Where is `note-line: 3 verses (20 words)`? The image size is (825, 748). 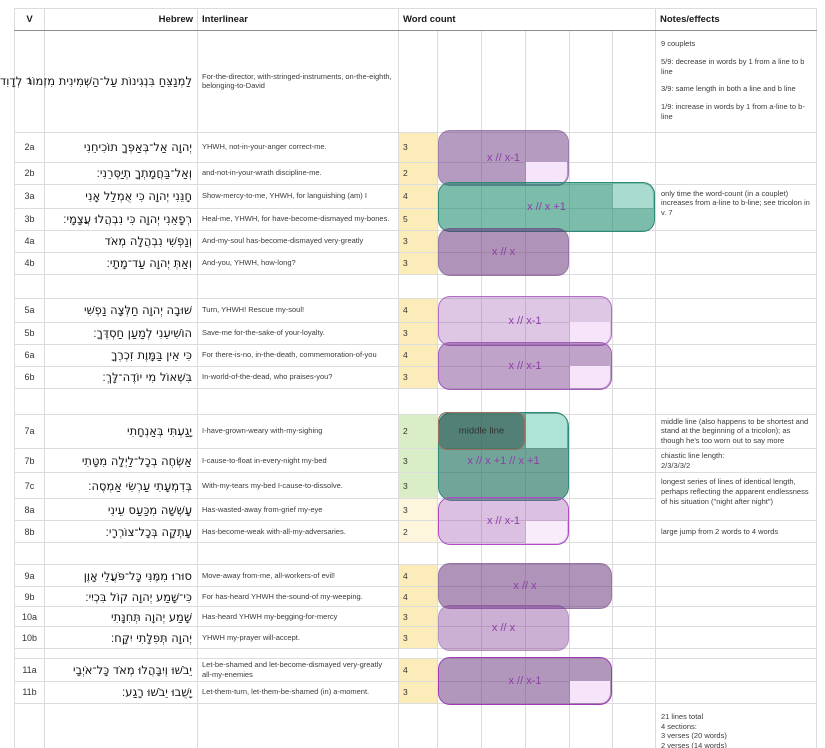 note-line: 3 verses (20 words) is located at coordinates (694, 736).